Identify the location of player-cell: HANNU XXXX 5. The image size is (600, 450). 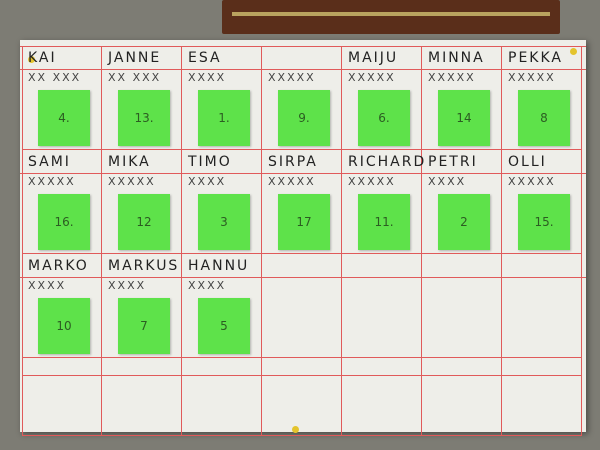
(222, 306).